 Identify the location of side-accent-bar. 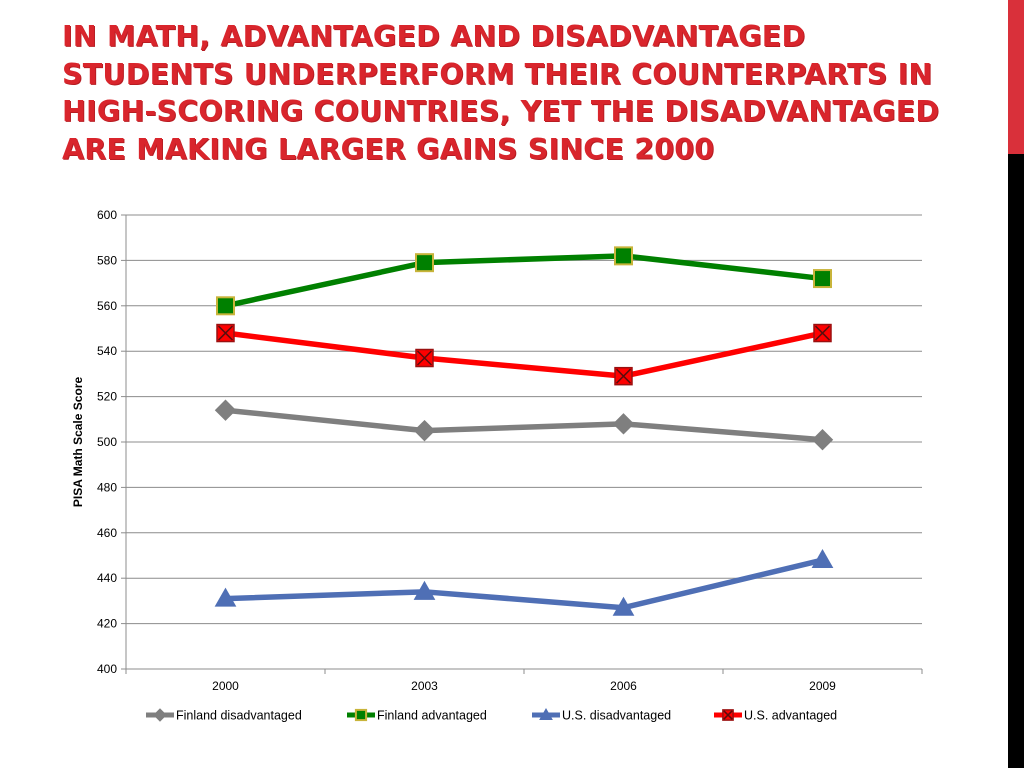
(1016, 77).